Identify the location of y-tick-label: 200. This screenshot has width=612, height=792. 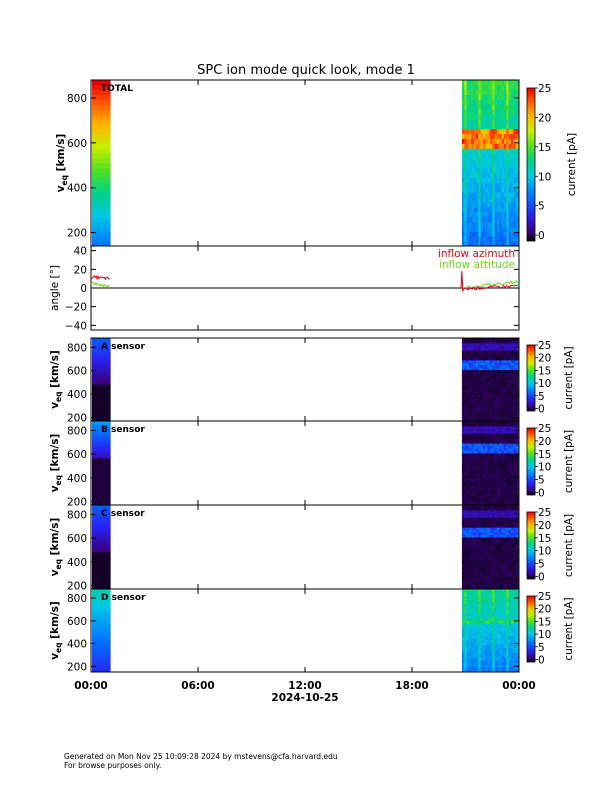
(77, 586).